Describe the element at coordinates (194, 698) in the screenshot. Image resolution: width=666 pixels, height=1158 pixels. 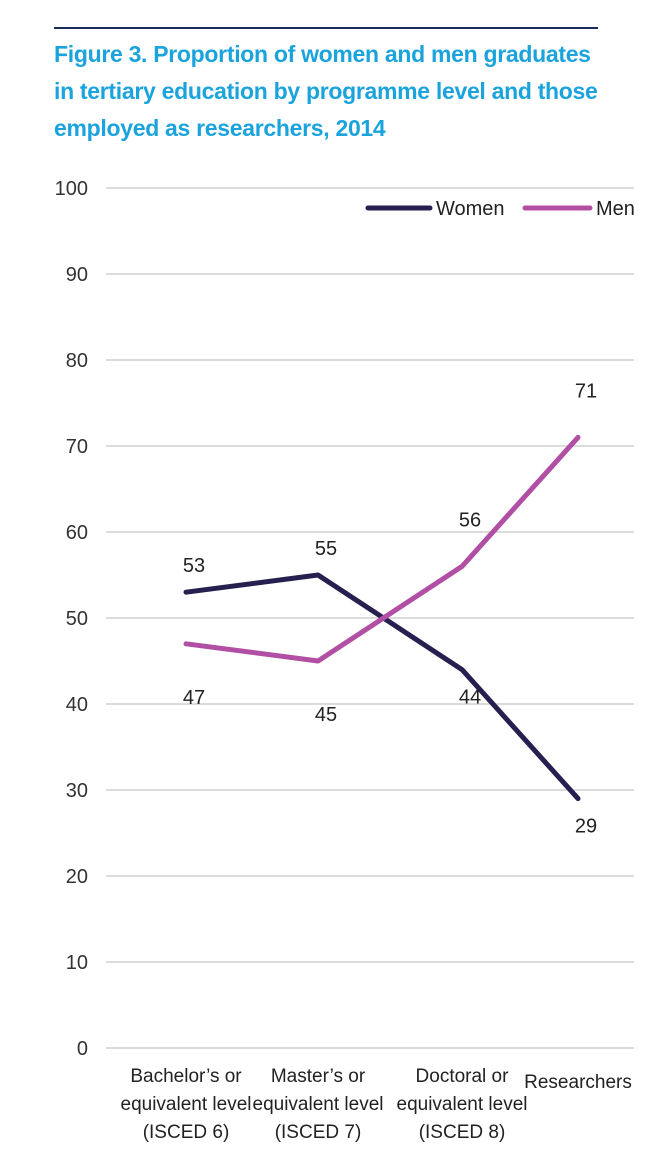
I see `data-label-men: 47` at that location.